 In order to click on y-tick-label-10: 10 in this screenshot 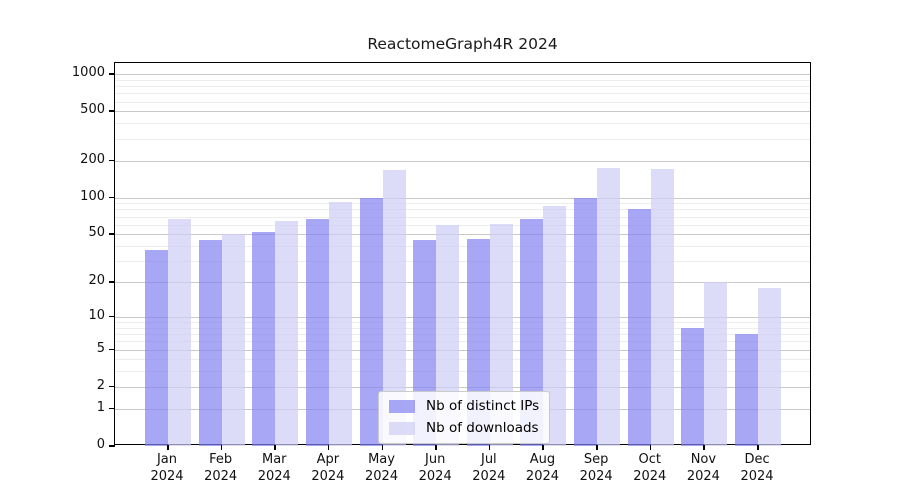, I will do `click(96, 315)`.